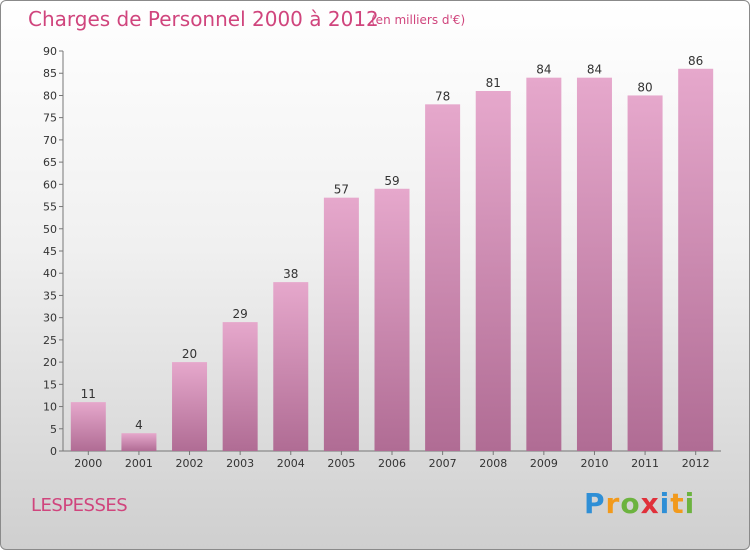 This screenshot has width=750, height=550. What do you see at coordinates (88, 394) in the screenshot?
I see `data-label-2000: 11` at bounding box center [88, 394].